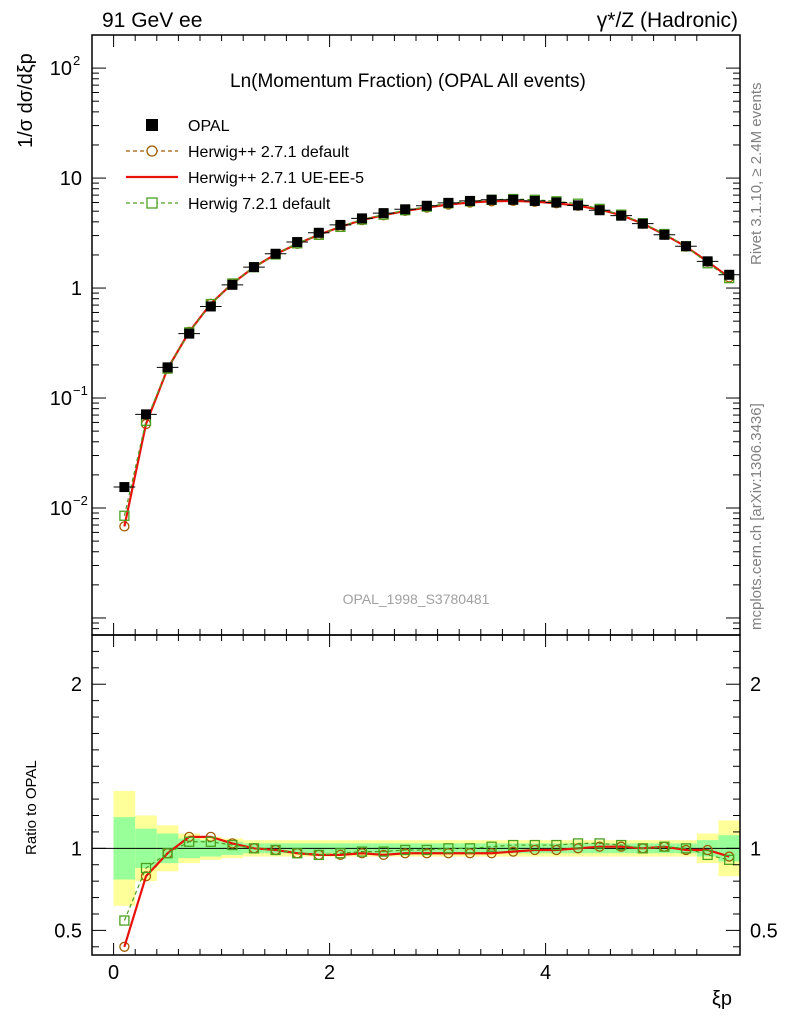  Describe the element at coordinates (152, 151) in the screenshot. I see `legend-circle-marker` at that location.